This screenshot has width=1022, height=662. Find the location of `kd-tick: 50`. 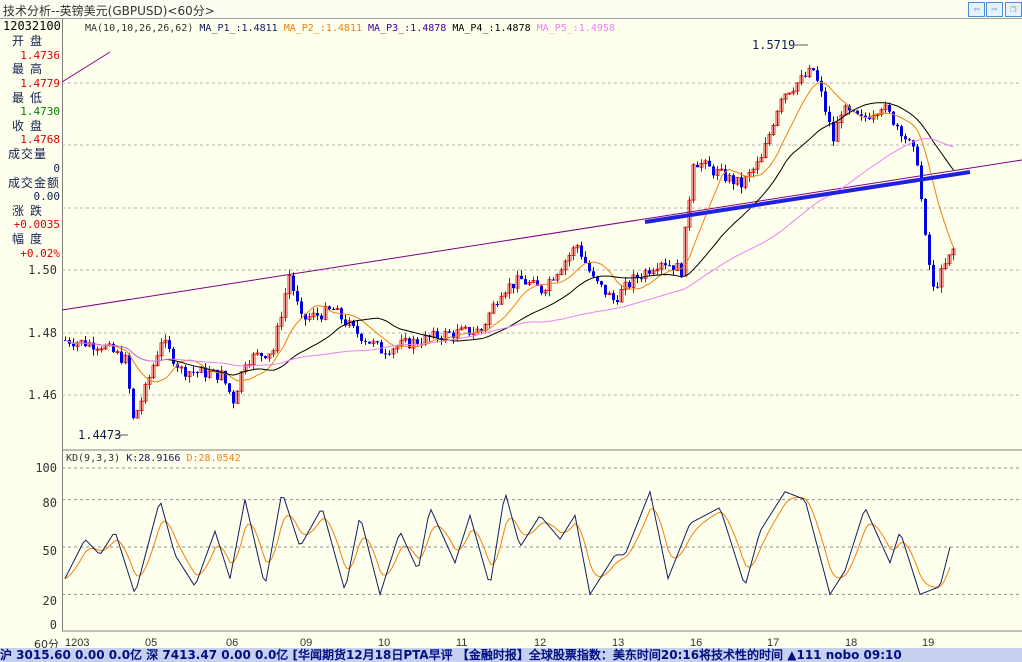

kd-tick: 50 is located at coordinates (49, 551).